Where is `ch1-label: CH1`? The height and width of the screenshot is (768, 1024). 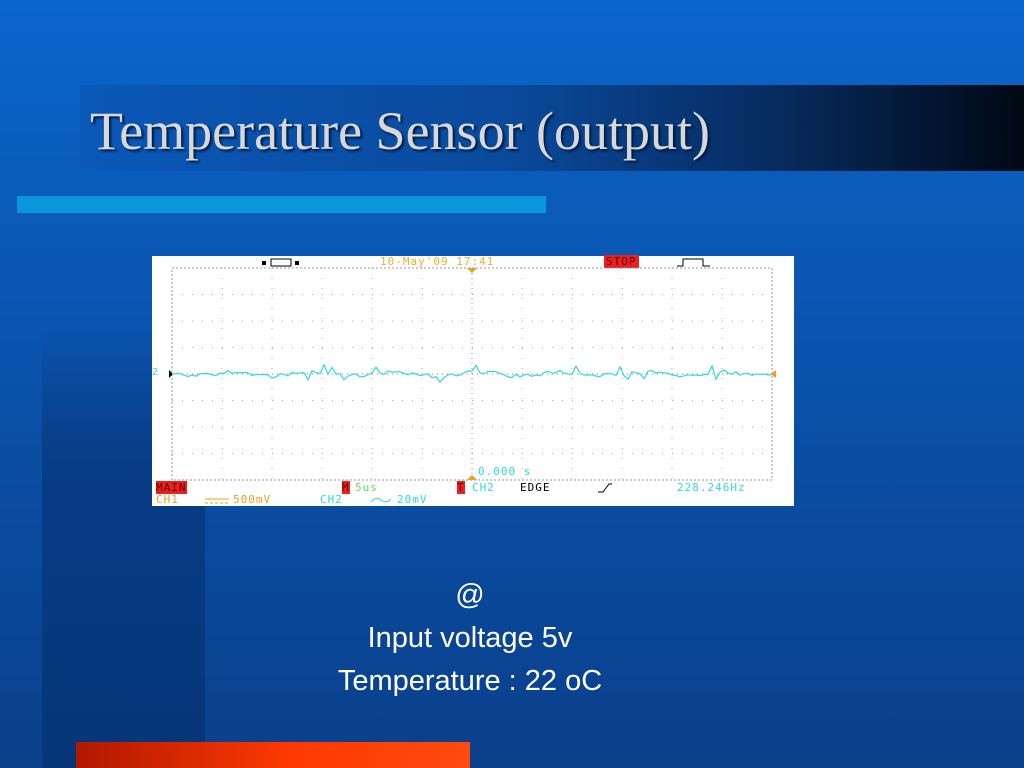 ch1-label: CH1 is located at coordinates (167, 499).